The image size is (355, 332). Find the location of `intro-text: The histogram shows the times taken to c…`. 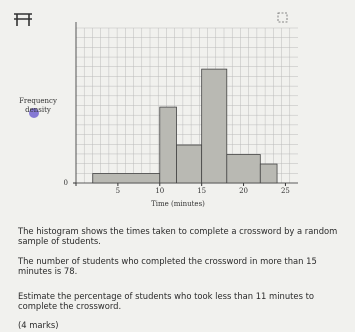

intro-text: The histogram shows the times taken to c… is located at coordinates (178, 236).